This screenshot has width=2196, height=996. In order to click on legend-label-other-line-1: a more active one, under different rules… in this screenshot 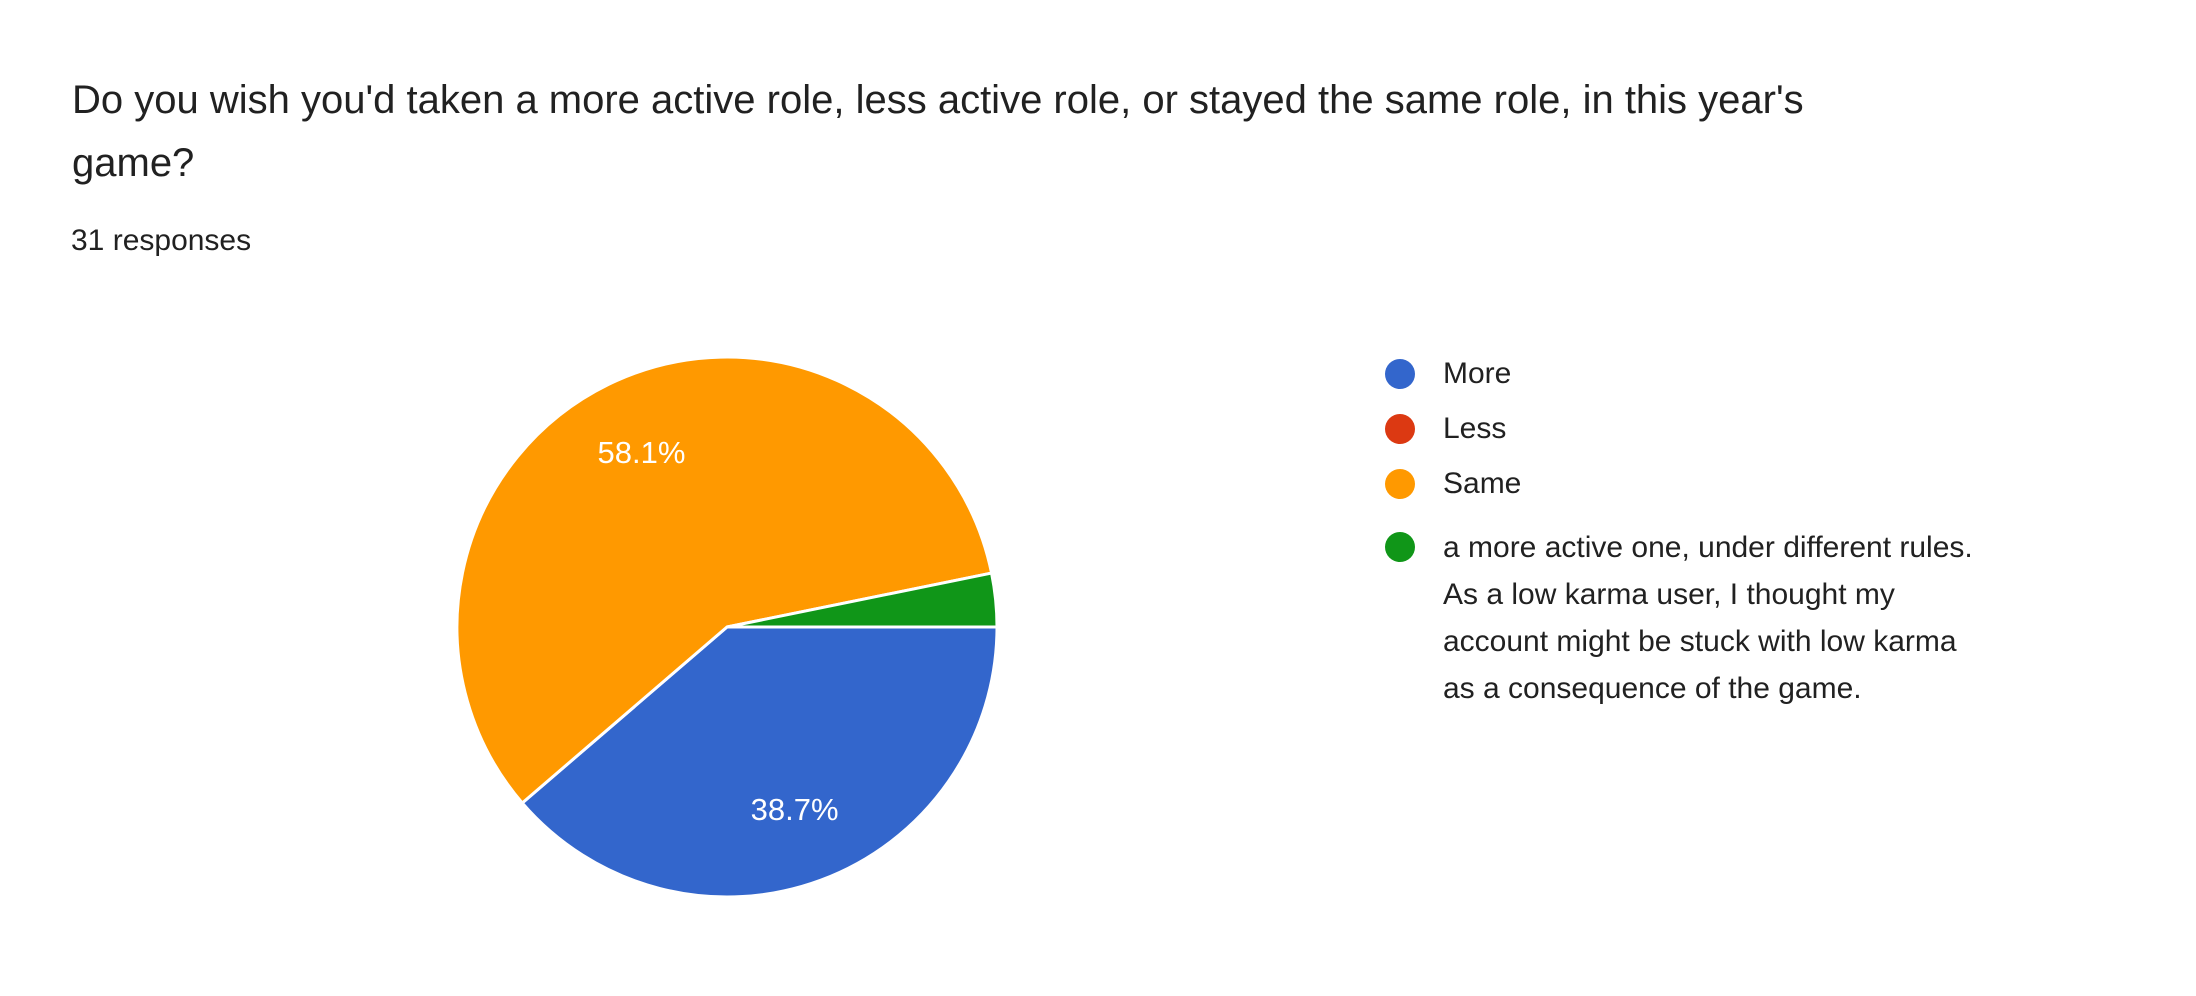, I will do `click(1708, 547)`.